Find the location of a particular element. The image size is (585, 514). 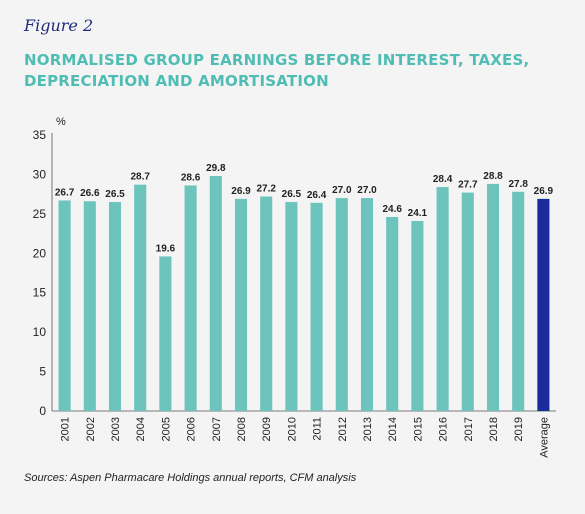

x-tick-label: 2017 is located at coordinates (469, 429).